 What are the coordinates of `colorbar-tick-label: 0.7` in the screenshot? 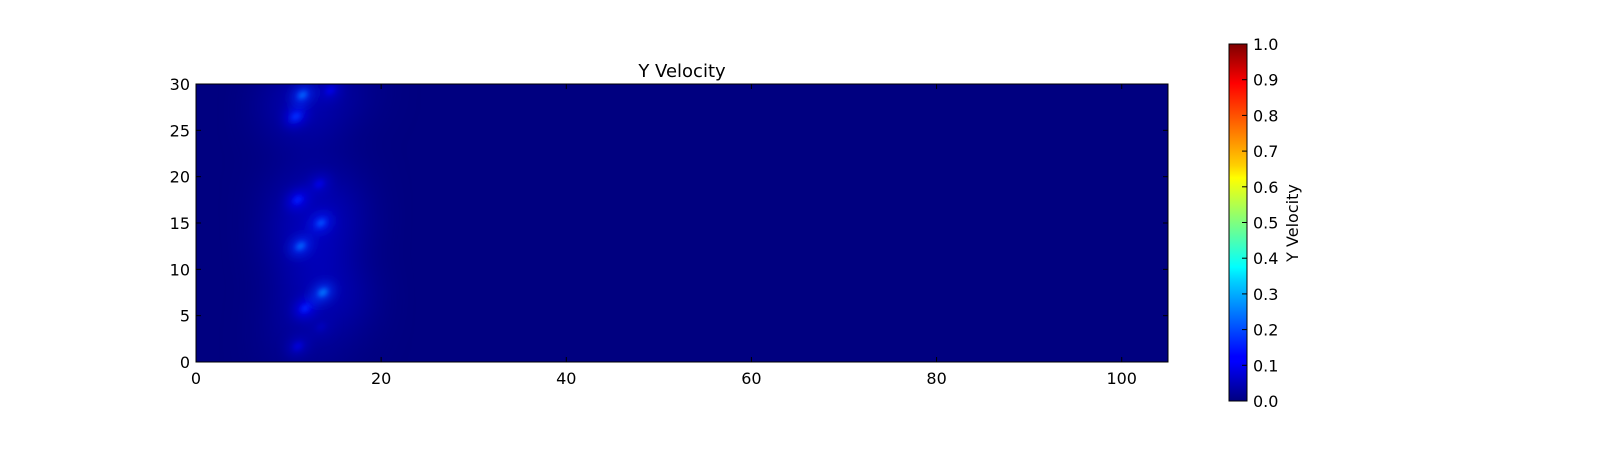 It's located at (1265, 151).